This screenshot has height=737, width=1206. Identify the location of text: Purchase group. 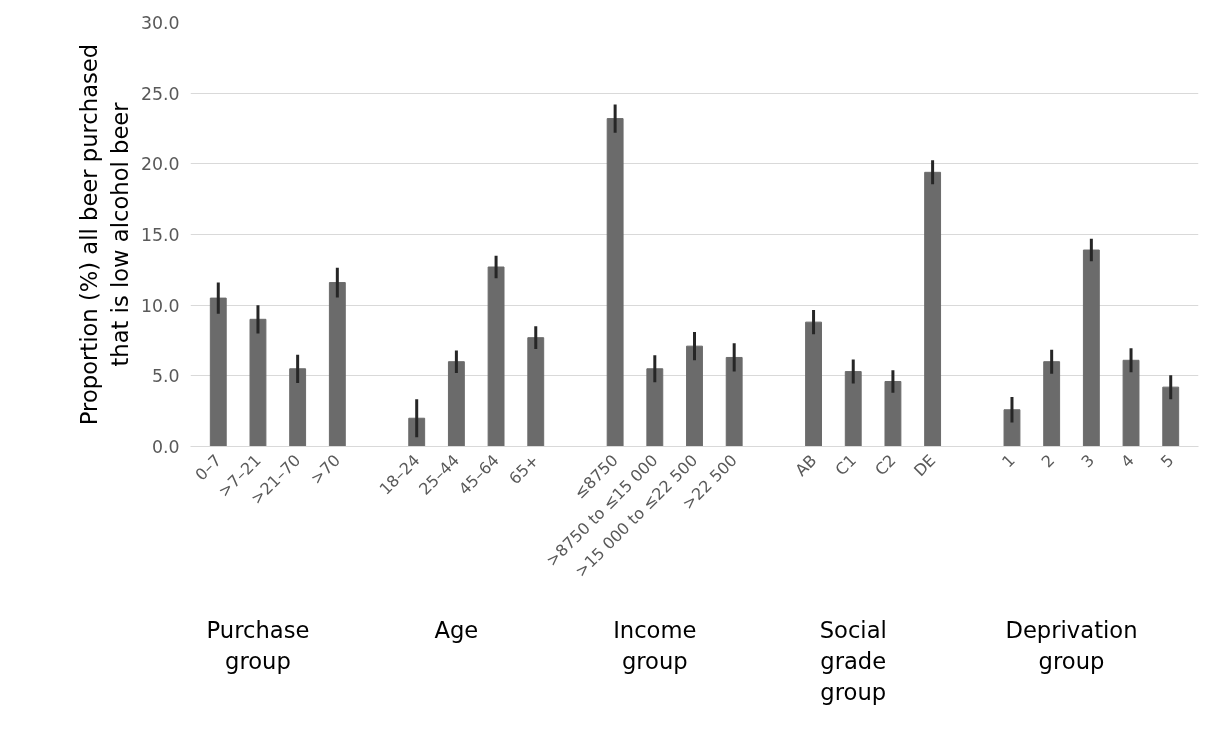
(258, 645).